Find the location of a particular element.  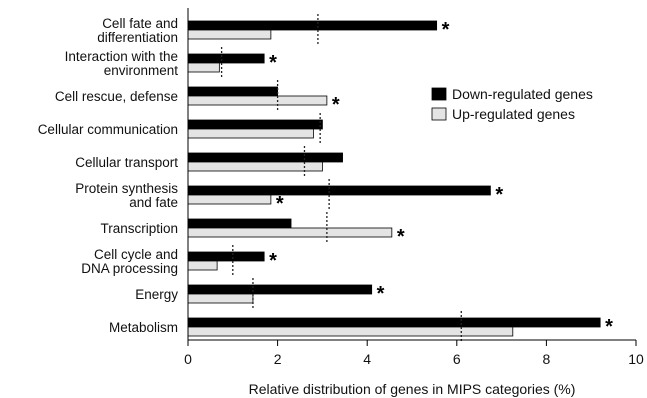

x-tick-label-5: 10 is located at coordinates (636, 359).